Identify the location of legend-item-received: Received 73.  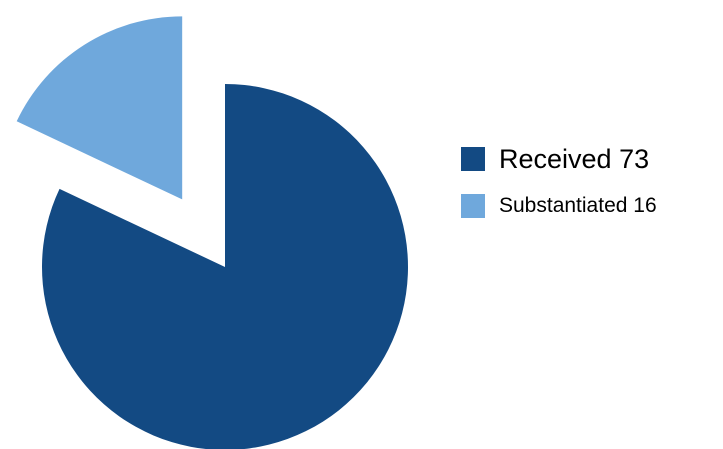
(559, 159).